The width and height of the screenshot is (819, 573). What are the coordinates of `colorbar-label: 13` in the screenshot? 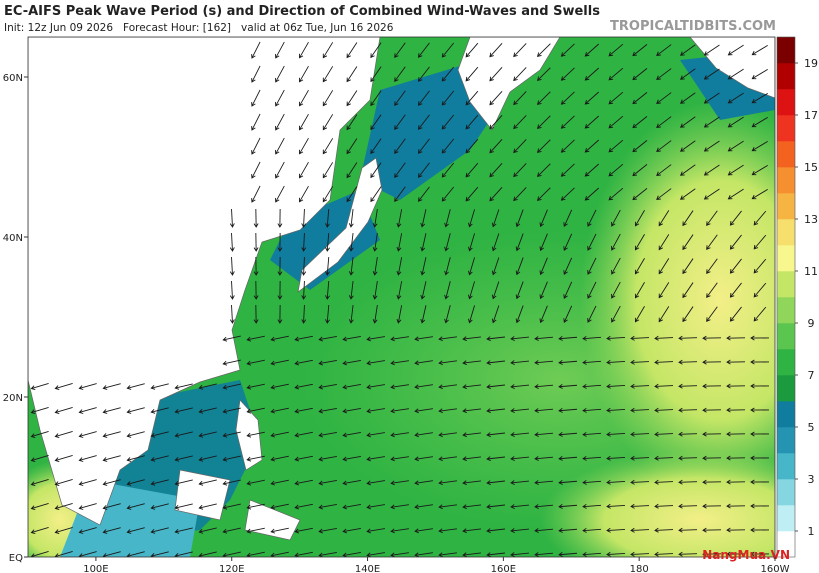 It's located at (811, 219).